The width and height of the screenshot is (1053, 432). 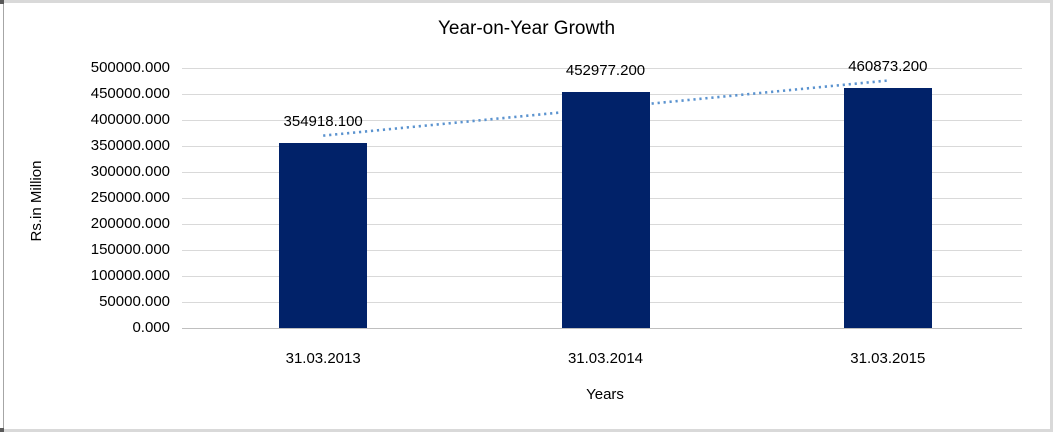 I want to click on y-tick-label: 100000.000, so click(x=130, y=275).